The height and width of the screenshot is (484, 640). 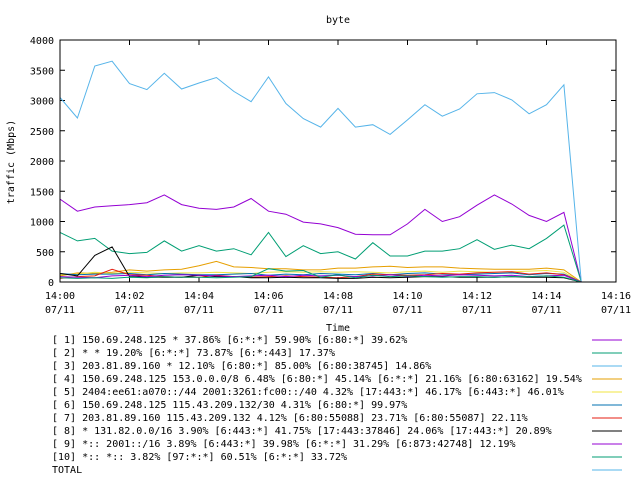 What do you see at coordinates (616, 296) in the screenshot?
I see `x-tick-time: 14:16` at bounding box center [616, 296].